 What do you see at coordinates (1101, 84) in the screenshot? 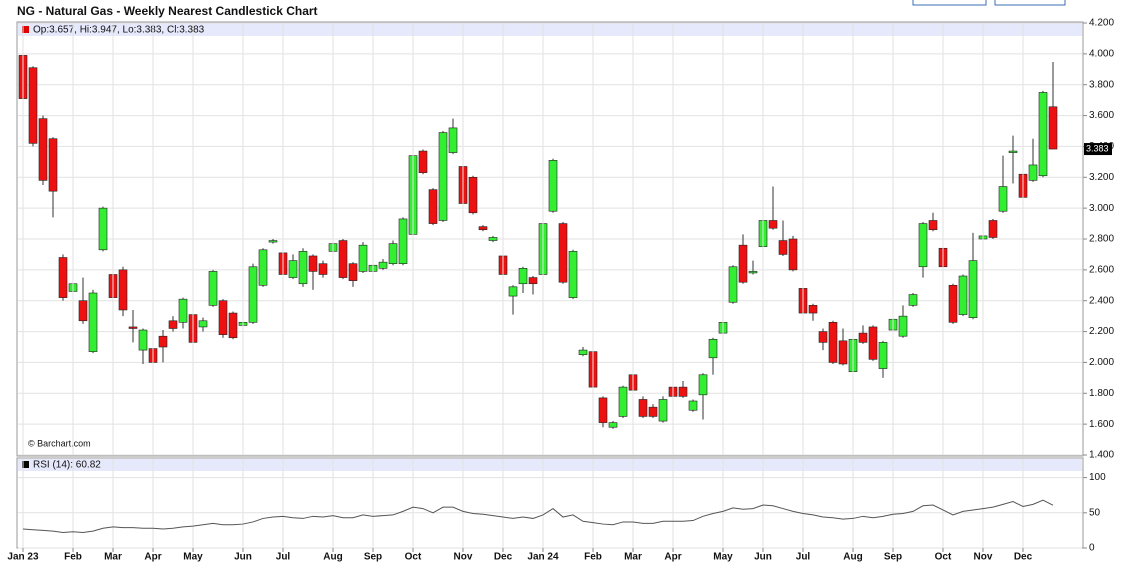
I see `y-tick-label: 3.800` at bounding box center [1101, 84].